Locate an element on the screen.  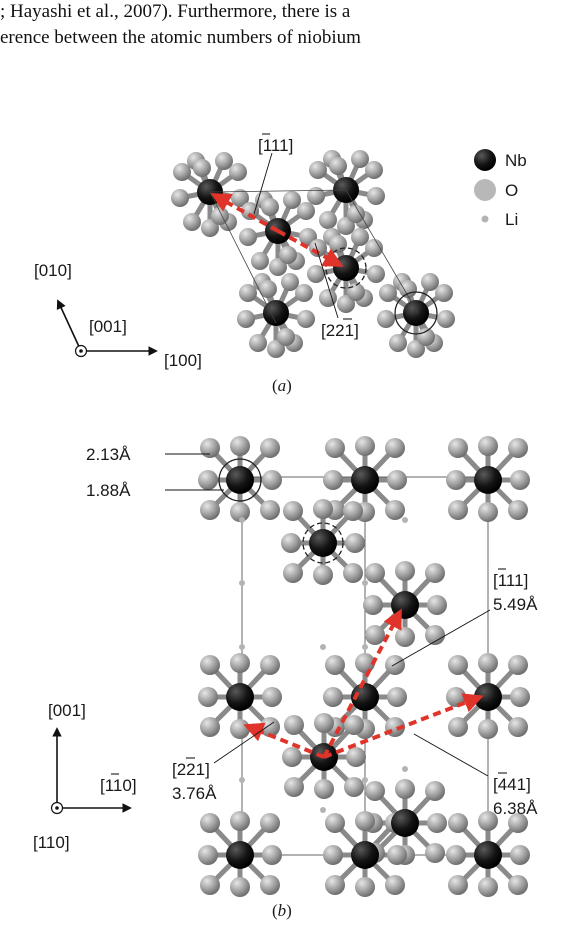
legend-o-label: O is located at coordinates (511, 190).